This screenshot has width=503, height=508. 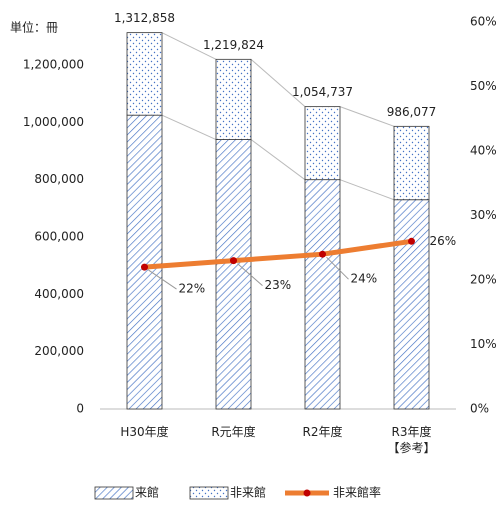 What do you see at coordinates (80, 409) in the screenshot?
I see `y-tick-label: 0` at bounding box center [80, 409].